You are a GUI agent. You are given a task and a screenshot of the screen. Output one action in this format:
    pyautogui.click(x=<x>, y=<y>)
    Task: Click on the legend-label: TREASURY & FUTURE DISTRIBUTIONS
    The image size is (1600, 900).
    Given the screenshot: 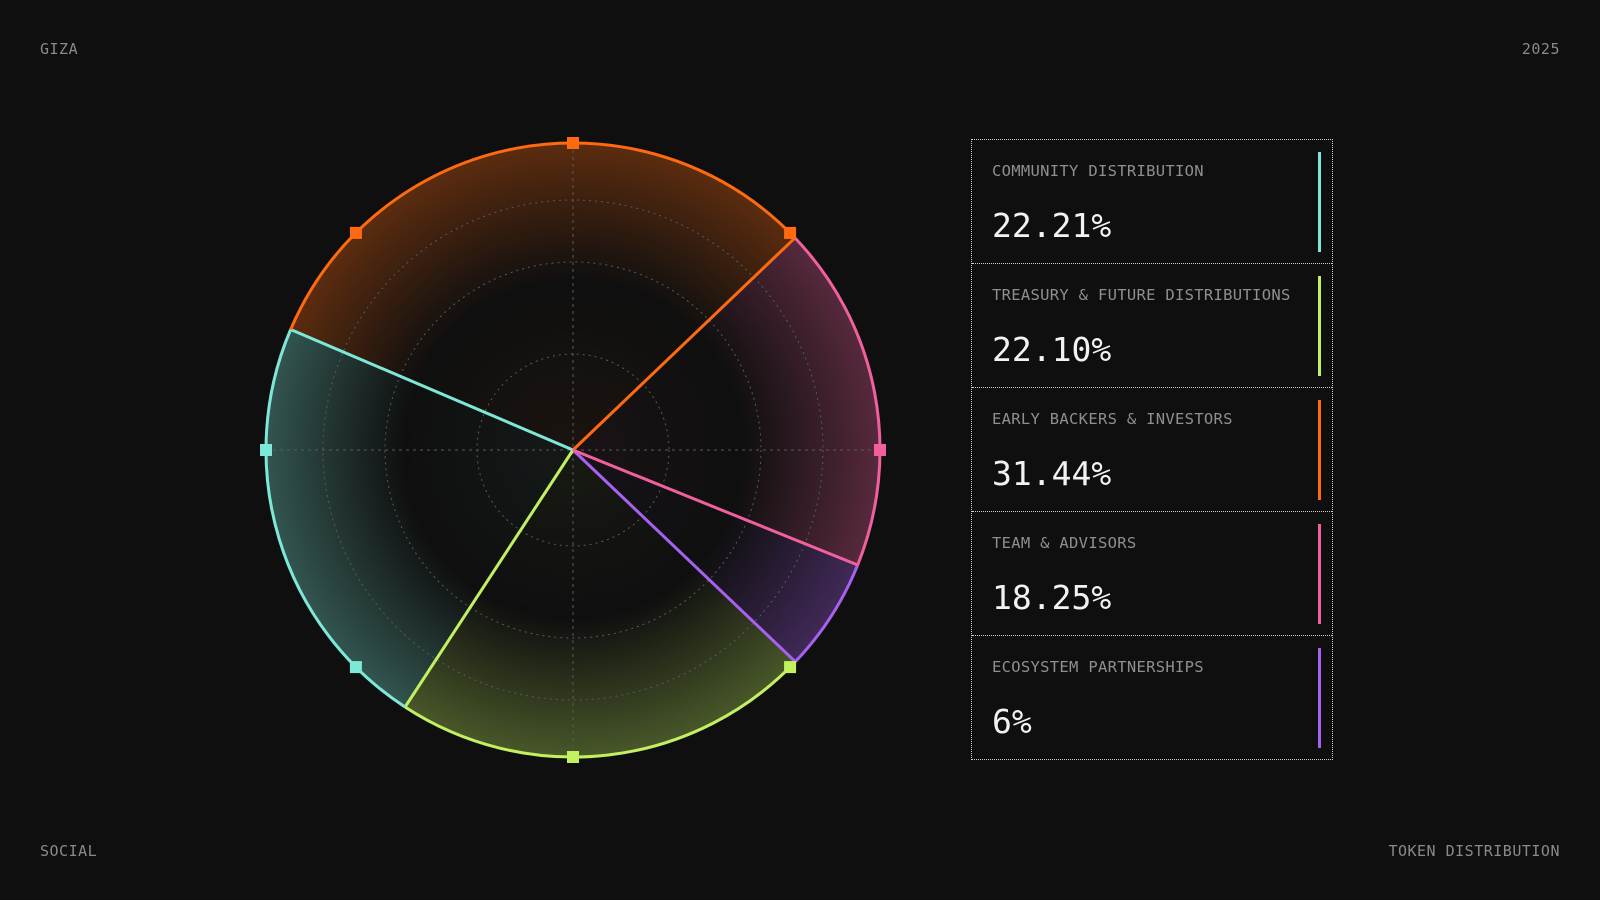 What is the action you would take?
    pyautogui.click(x=1141, y=295)
    